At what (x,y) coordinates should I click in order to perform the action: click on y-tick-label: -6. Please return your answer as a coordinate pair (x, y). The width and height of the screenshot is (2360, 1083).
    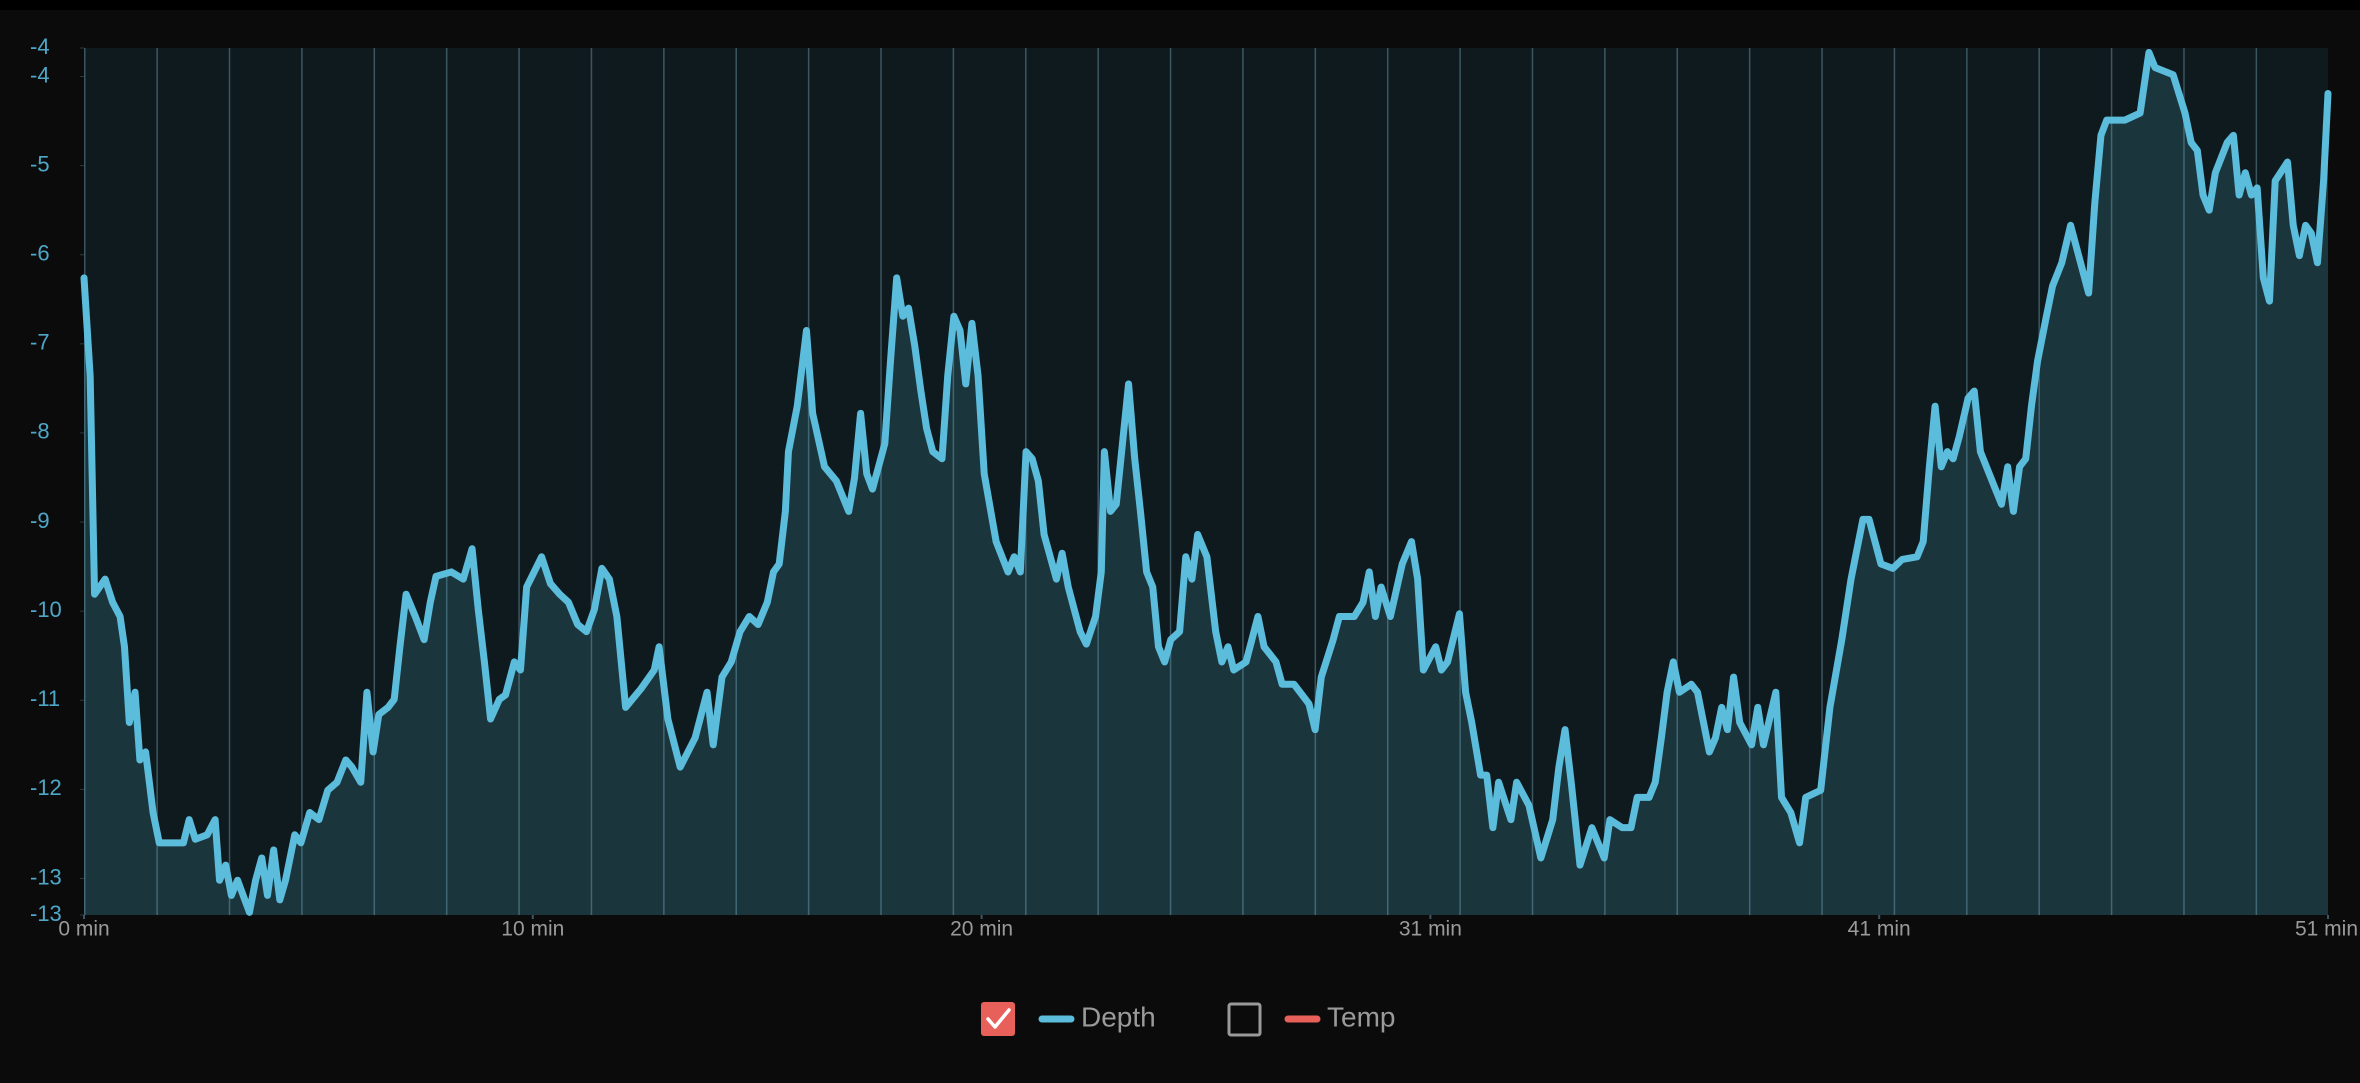
    Looking at the image, I should click on (40, 253).